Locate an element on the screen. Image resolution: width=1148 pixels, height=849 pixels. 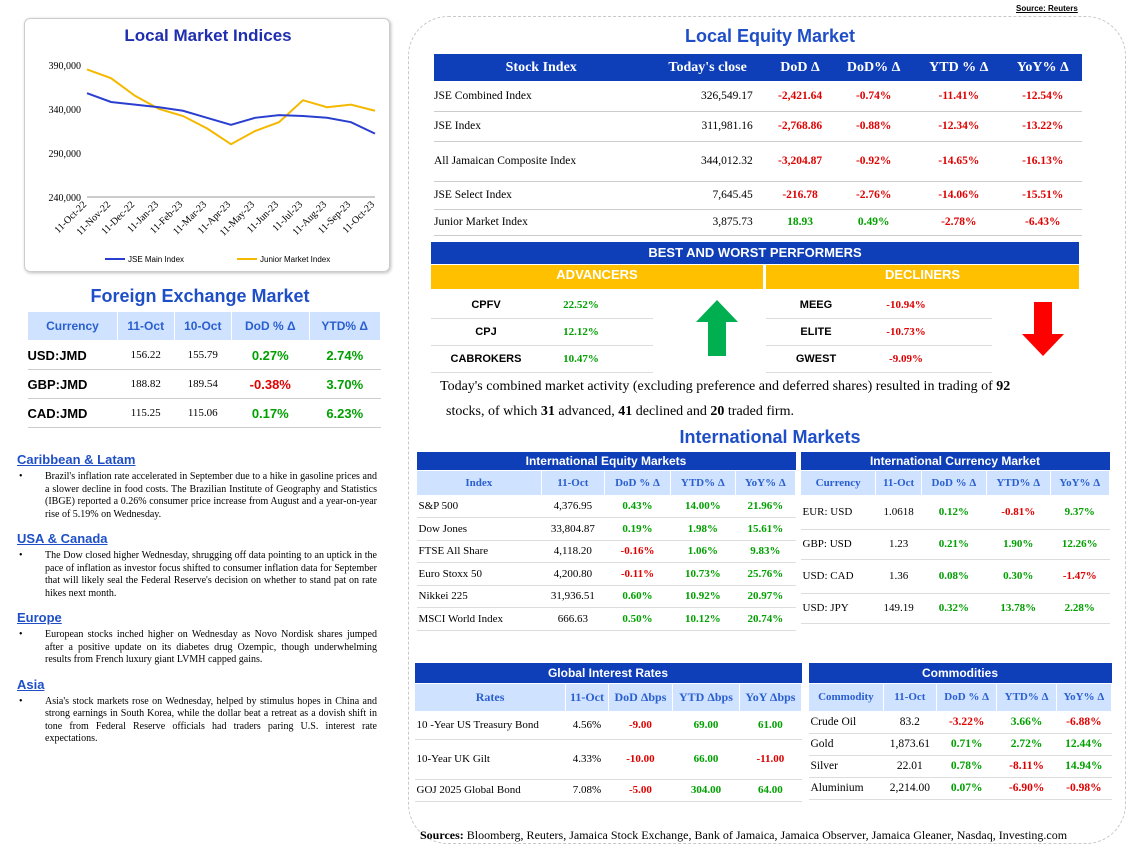
rates-cell: -5.00 is located at coordinates (640, 790).